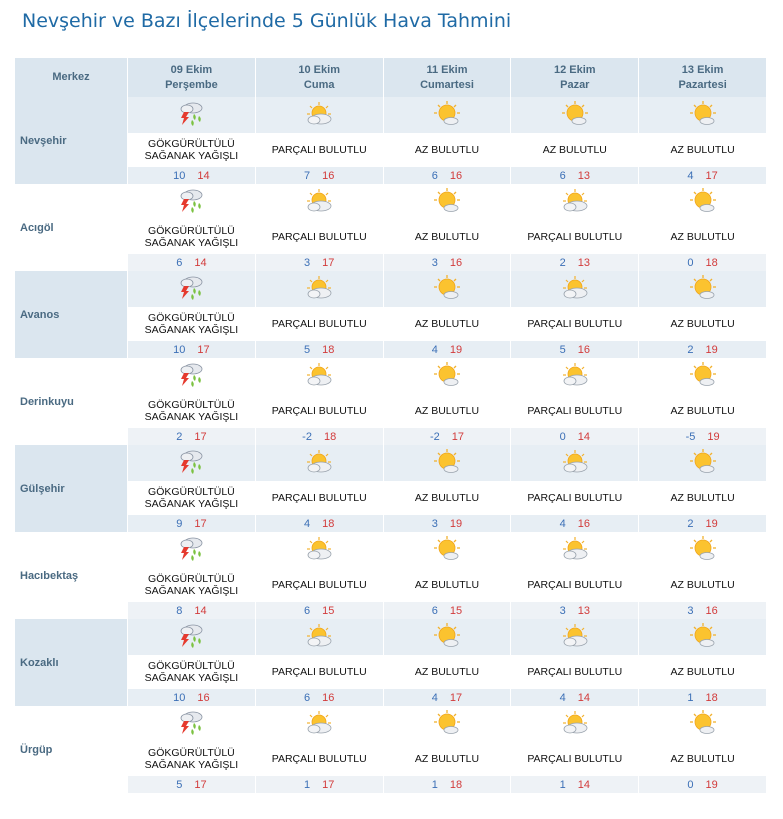 The image size is (783, 819). What do you see at coordinates (703, 610) in the screenshot?
I see `temp-cell: 3 16` at bounding box center [703, 610].